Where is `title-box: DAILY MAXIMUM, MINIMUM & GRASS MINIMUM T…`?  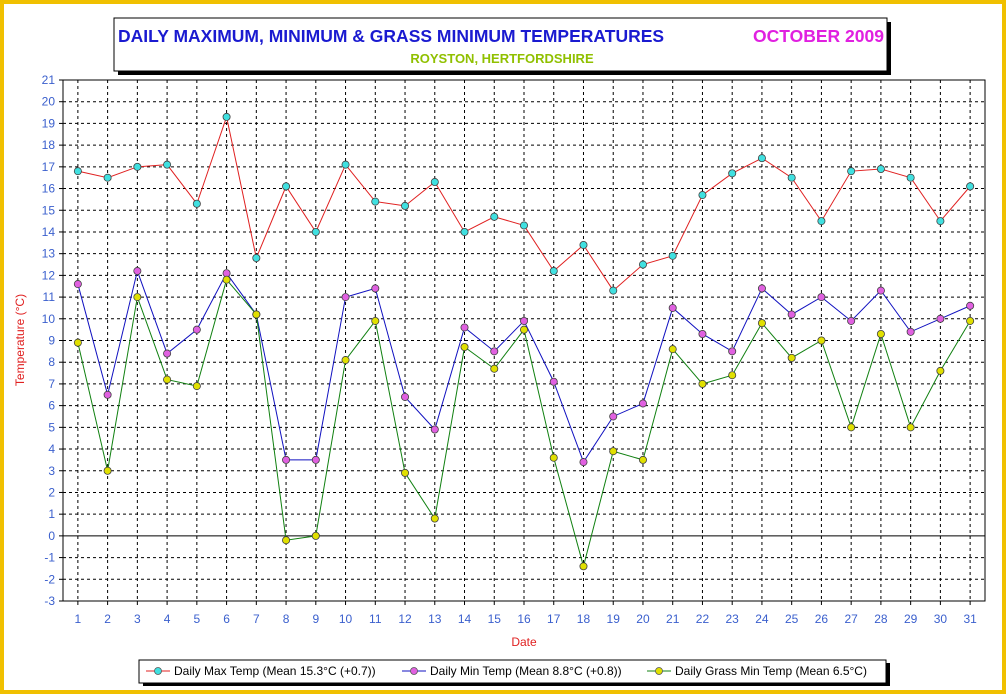
title-box: DAILY MAXIMUM, MINIMUM & GRASS MINIMUM T… is located at coordinates (502, 46).